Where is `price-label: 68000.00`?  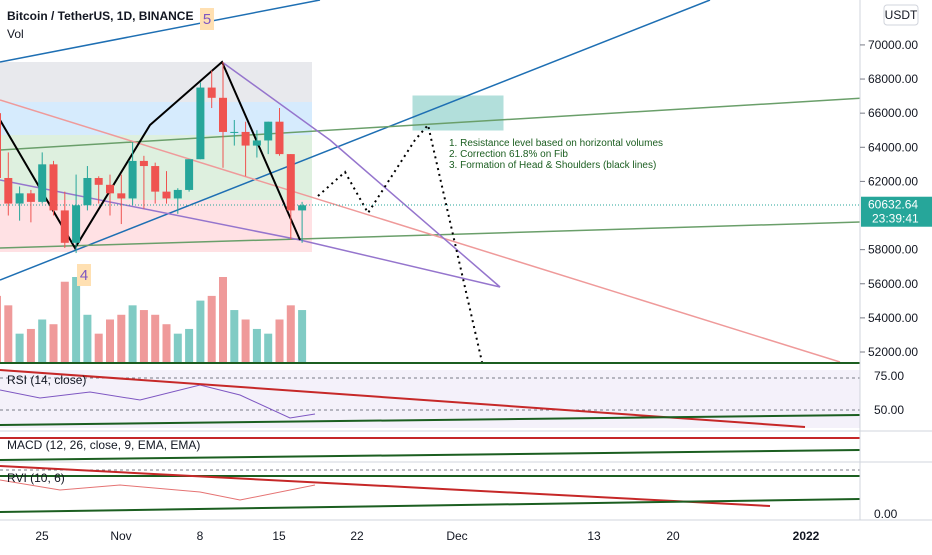
price-label: 68000.00 is located at coordinates (893, 79).